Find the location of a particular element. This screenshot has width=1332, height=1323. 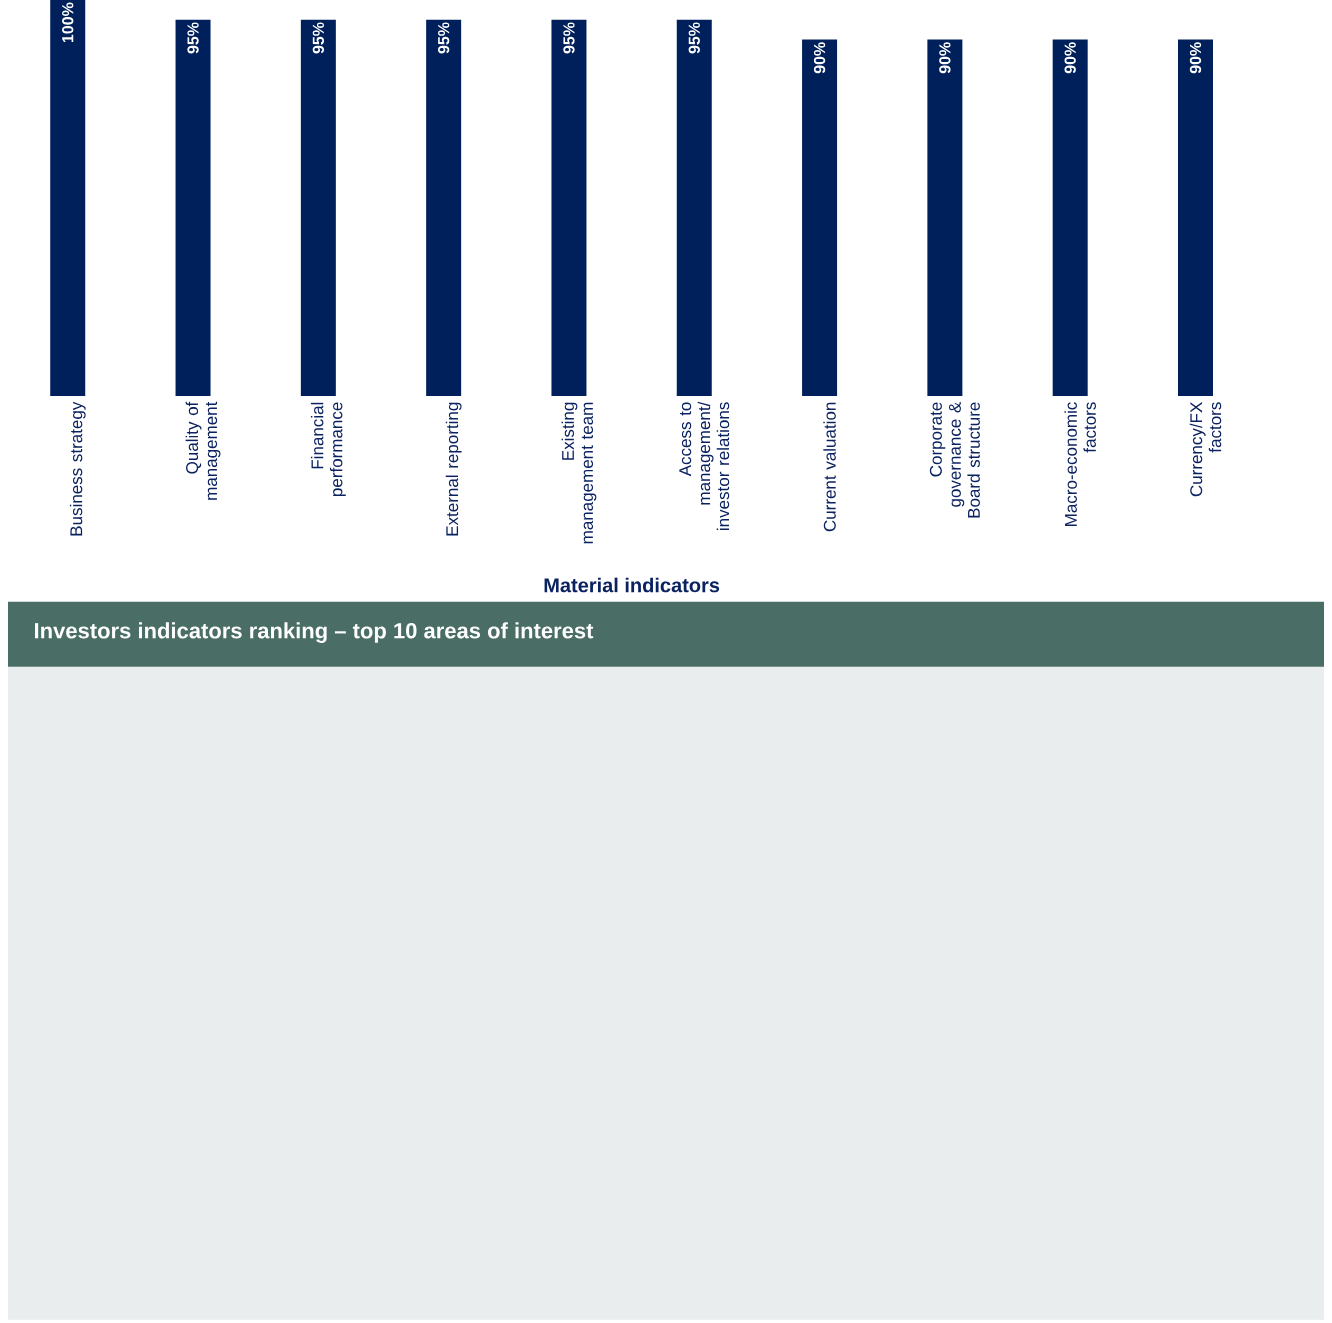

x-tick-label: Access to management/ investor relations is located at coordinates (704, 466).